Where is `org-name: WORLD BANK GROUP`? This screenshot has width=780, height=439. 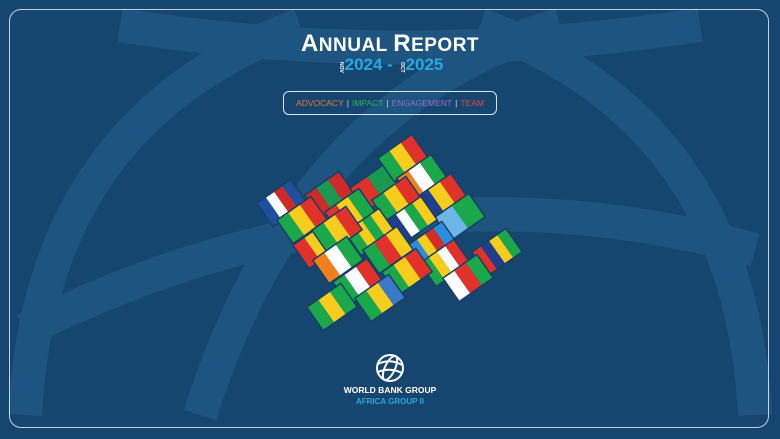 org-name: WORLD BANK GROUP is located at coordinates (390, 390).